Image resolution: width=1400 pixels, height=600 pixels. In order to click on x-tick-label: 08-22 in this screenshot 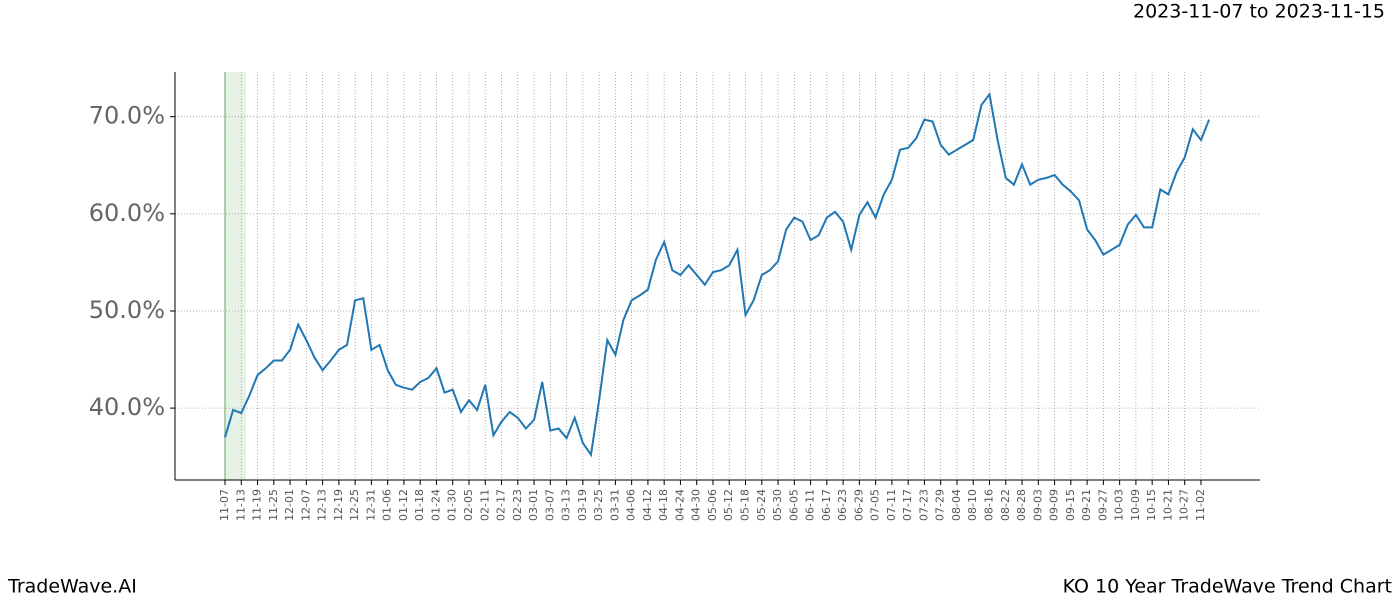, I will do `click(1005, 505)`.